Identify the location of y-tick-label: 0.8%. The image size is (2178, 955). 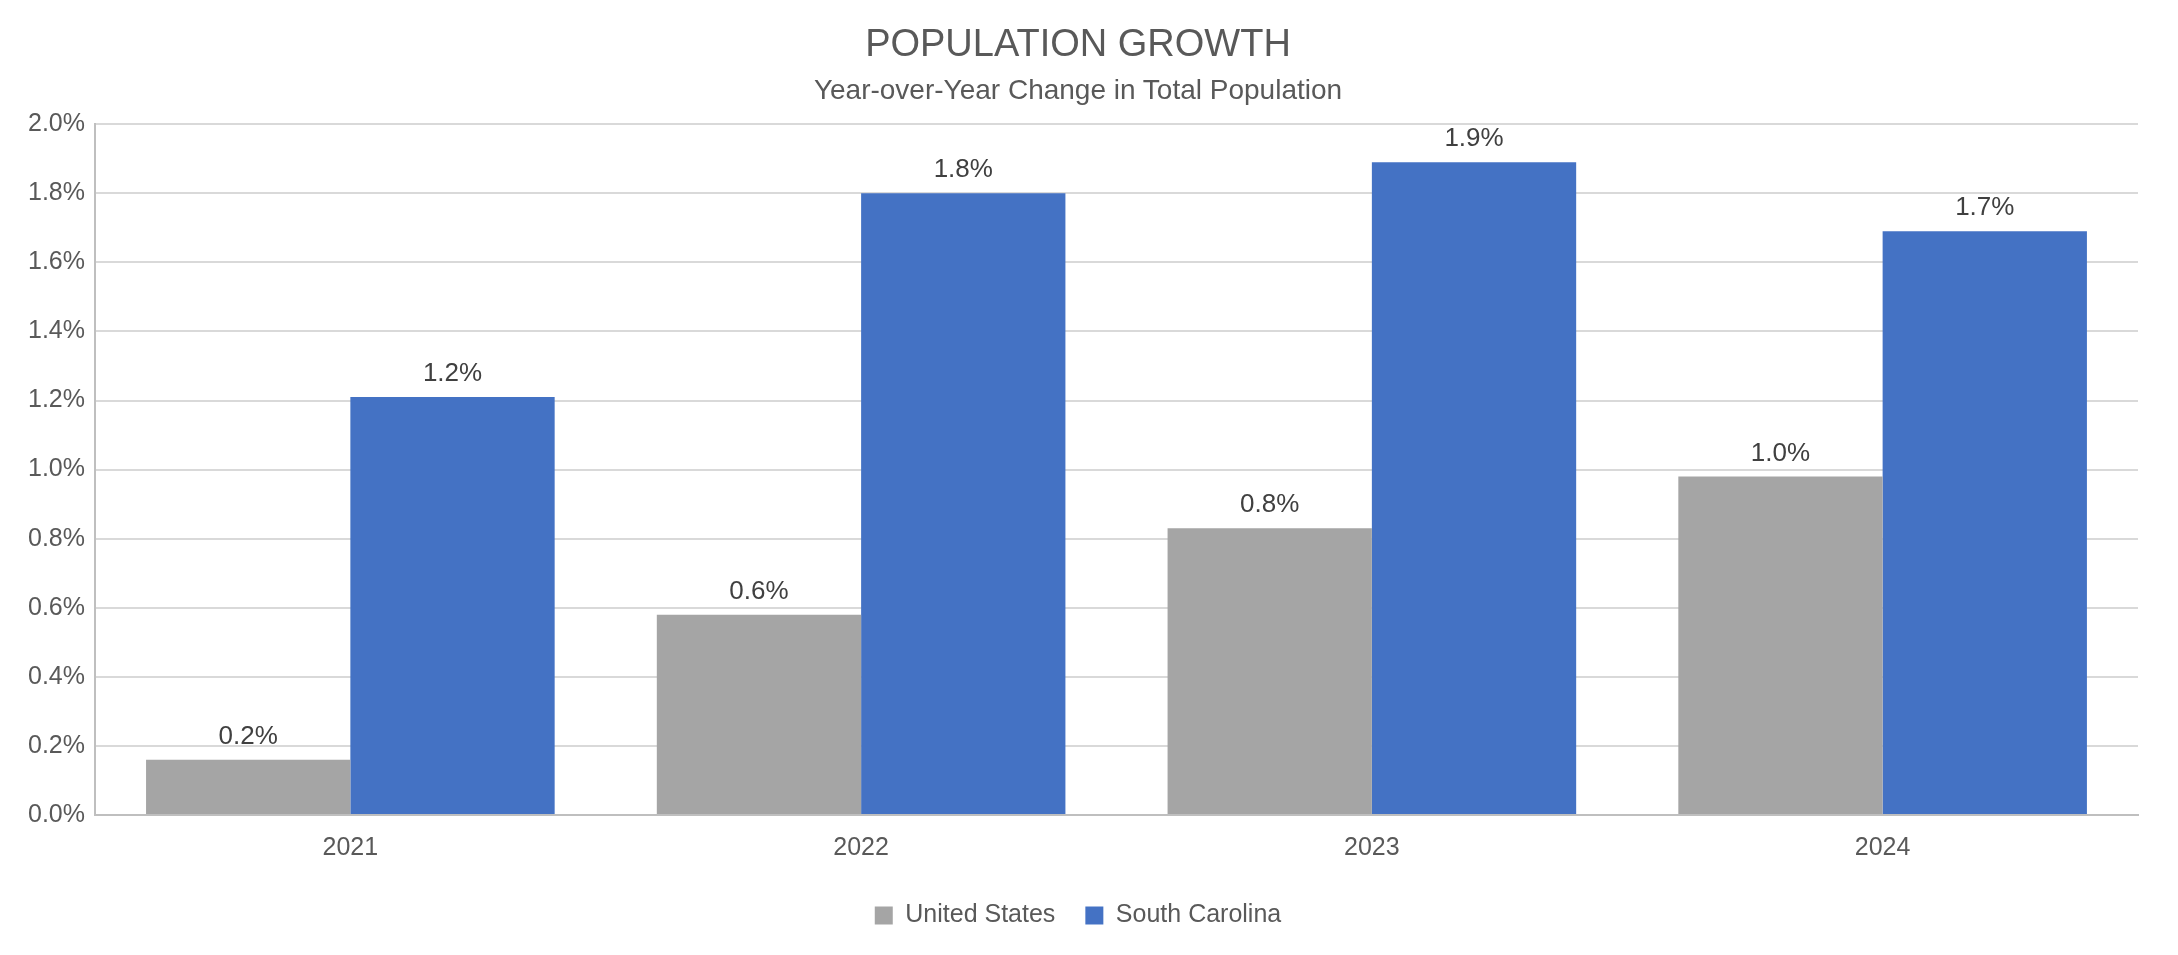
(56, 536).